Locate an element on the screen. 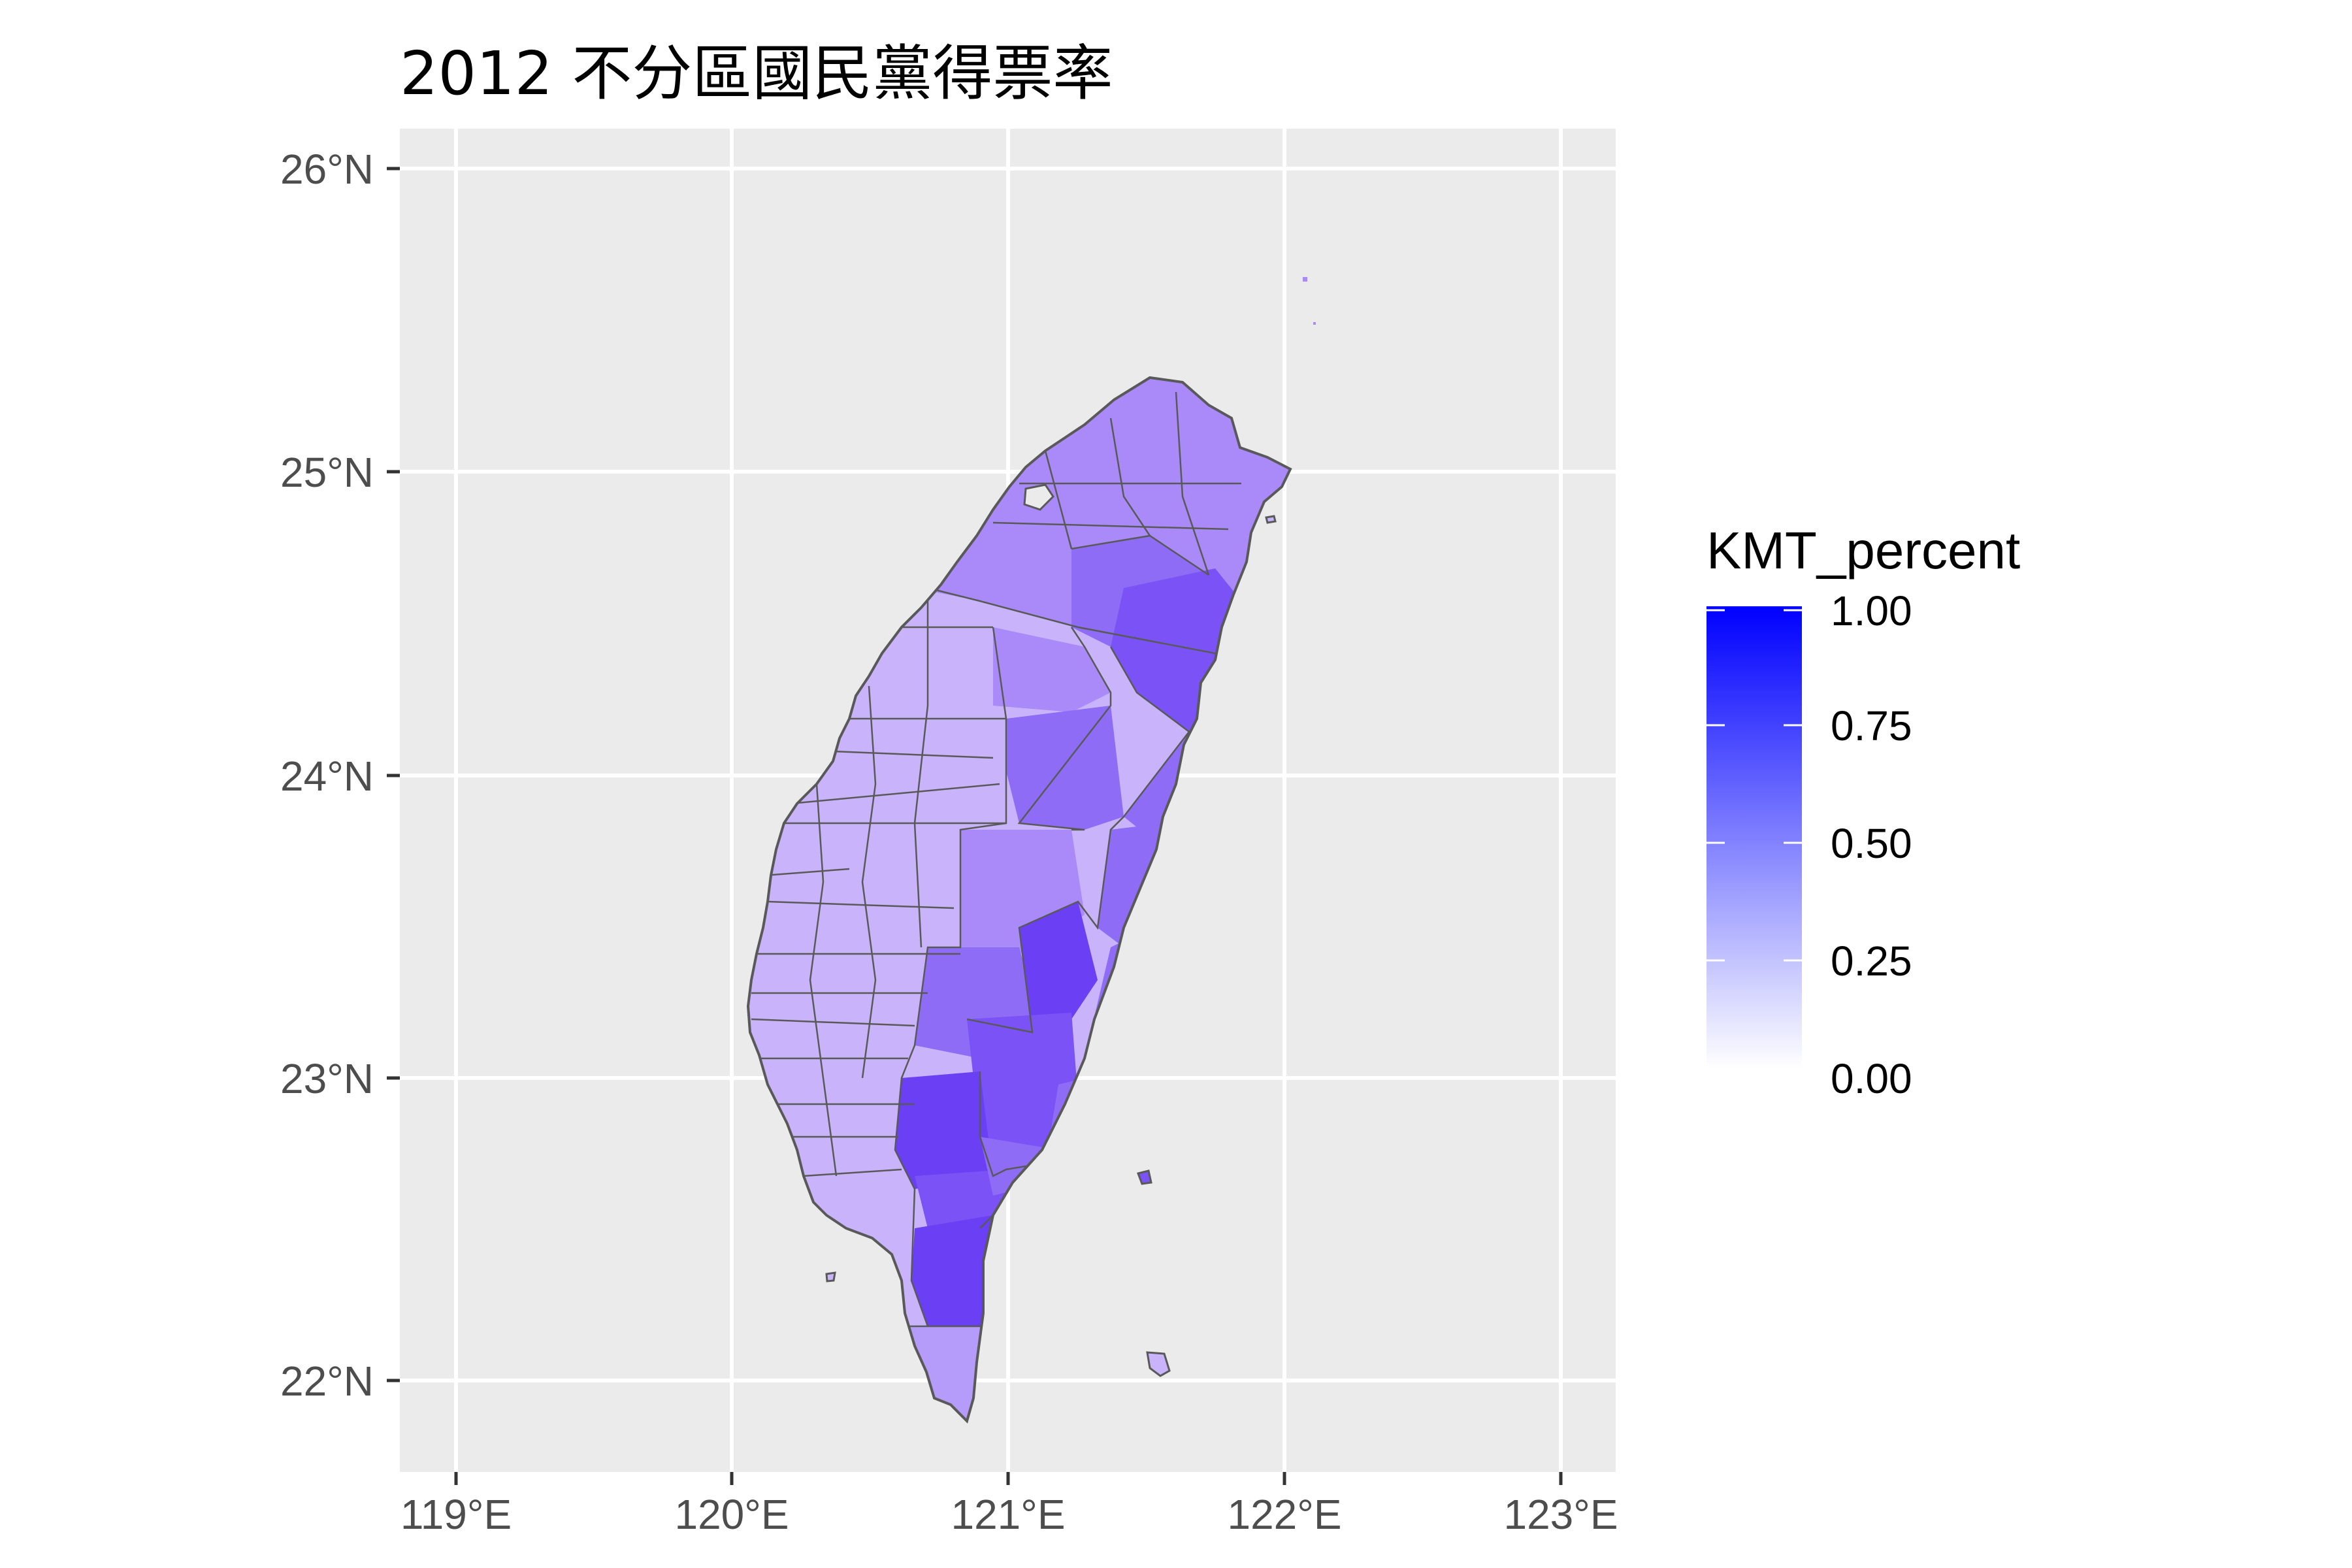  region-kaohsiung-north-mountain is located at coordinates (1058, 967).